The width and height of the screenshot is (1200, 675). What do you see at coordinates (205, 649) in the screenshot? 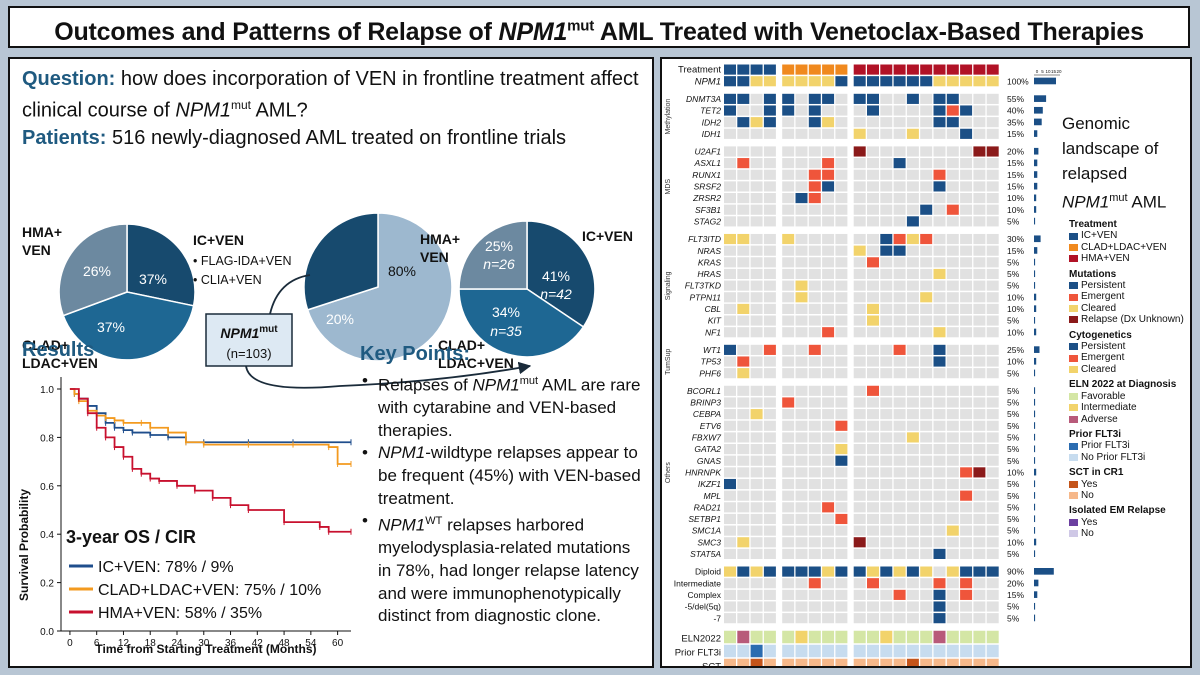
I see `km-xlabel: Time from Starting Treatment (Months)` at bounding box center [205, 649].